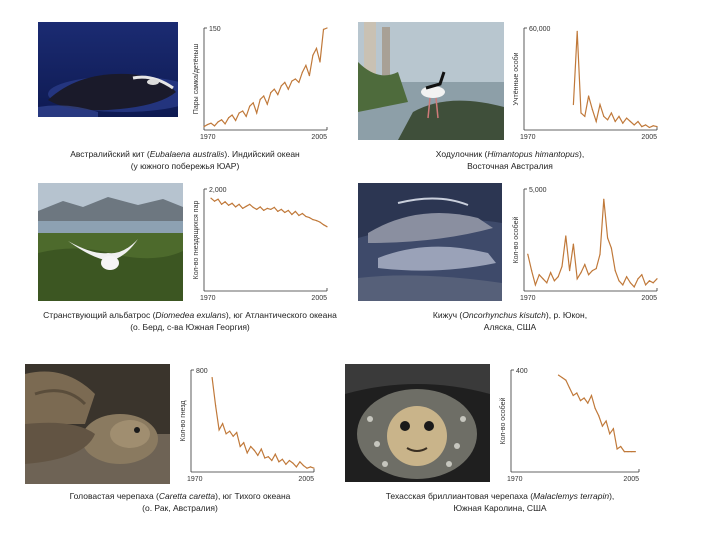 The image size is (720, 540). I want to click on salmon-image, so click(430, 242).